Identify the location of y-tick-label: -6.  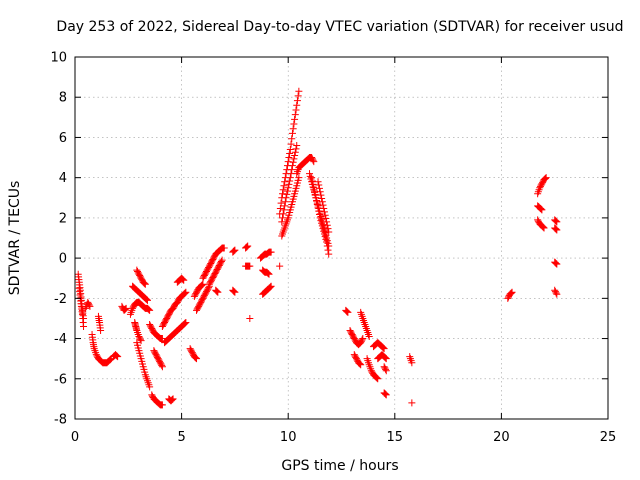
(60, 379).